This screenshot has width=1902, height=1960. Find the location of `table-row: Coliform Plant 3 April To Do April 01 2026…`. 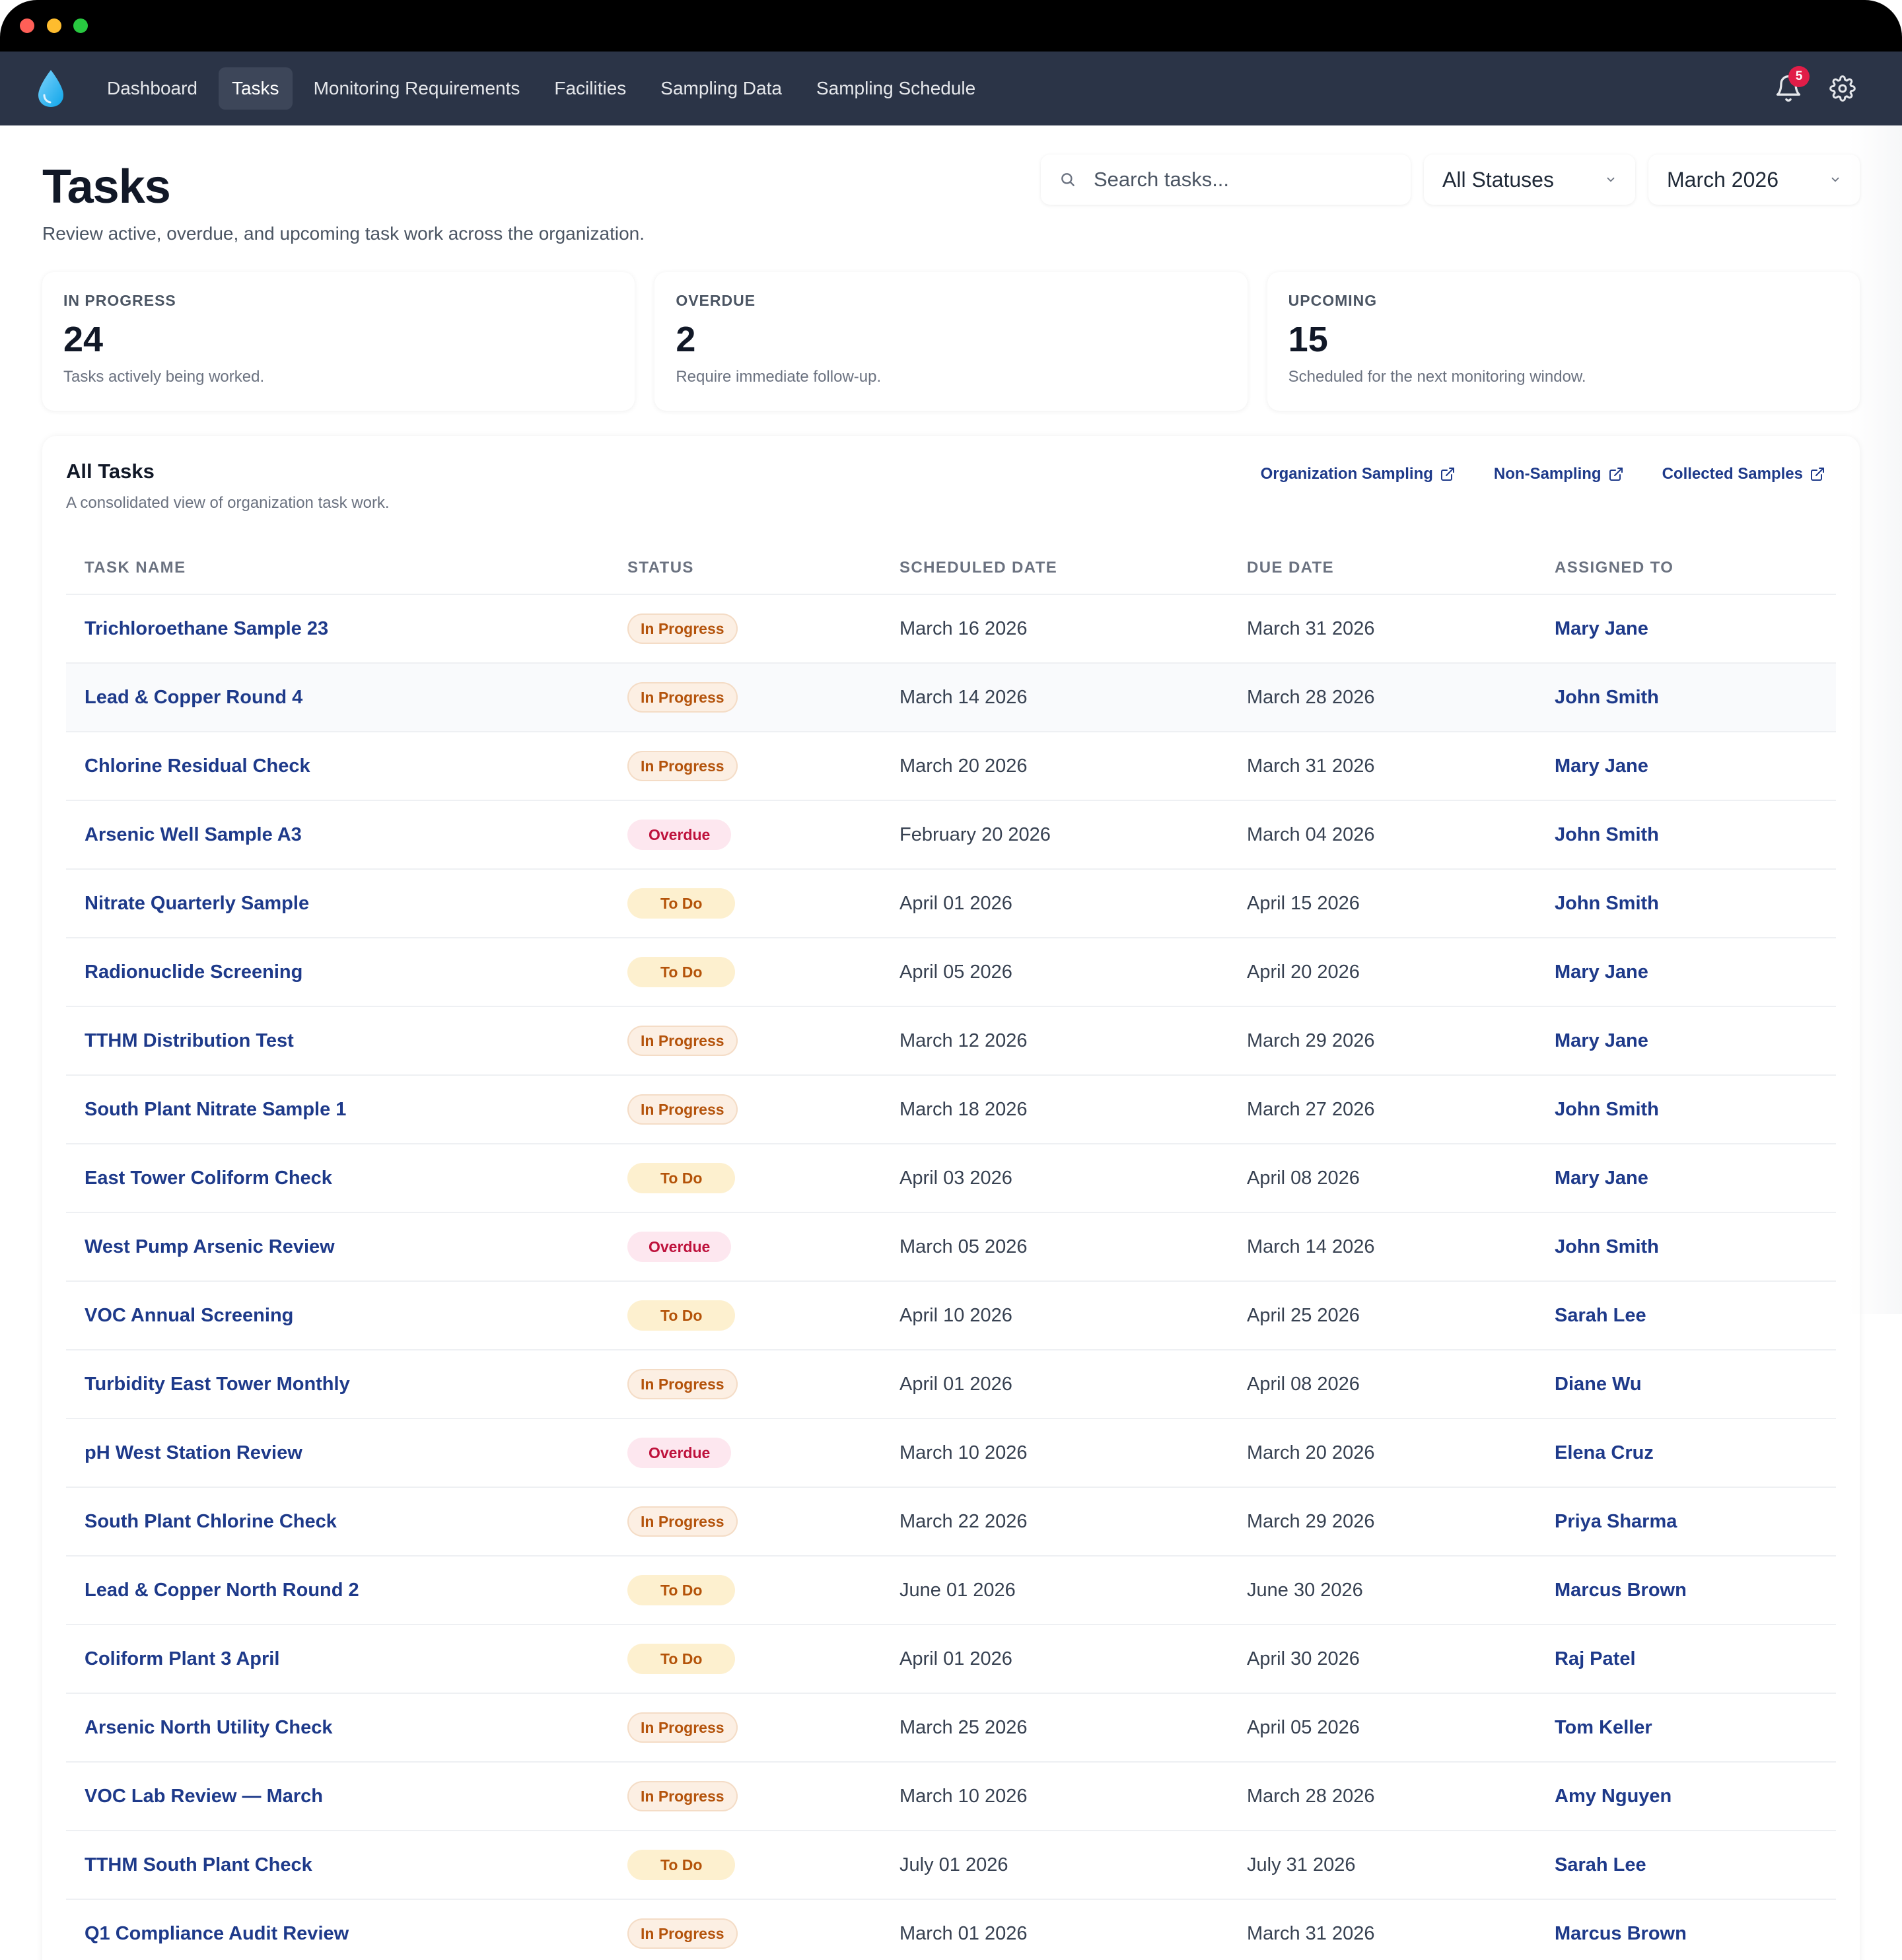

table-row: Coliform Plant 3 April To Do April 01 2026… is located at coordinates (951, 1659).